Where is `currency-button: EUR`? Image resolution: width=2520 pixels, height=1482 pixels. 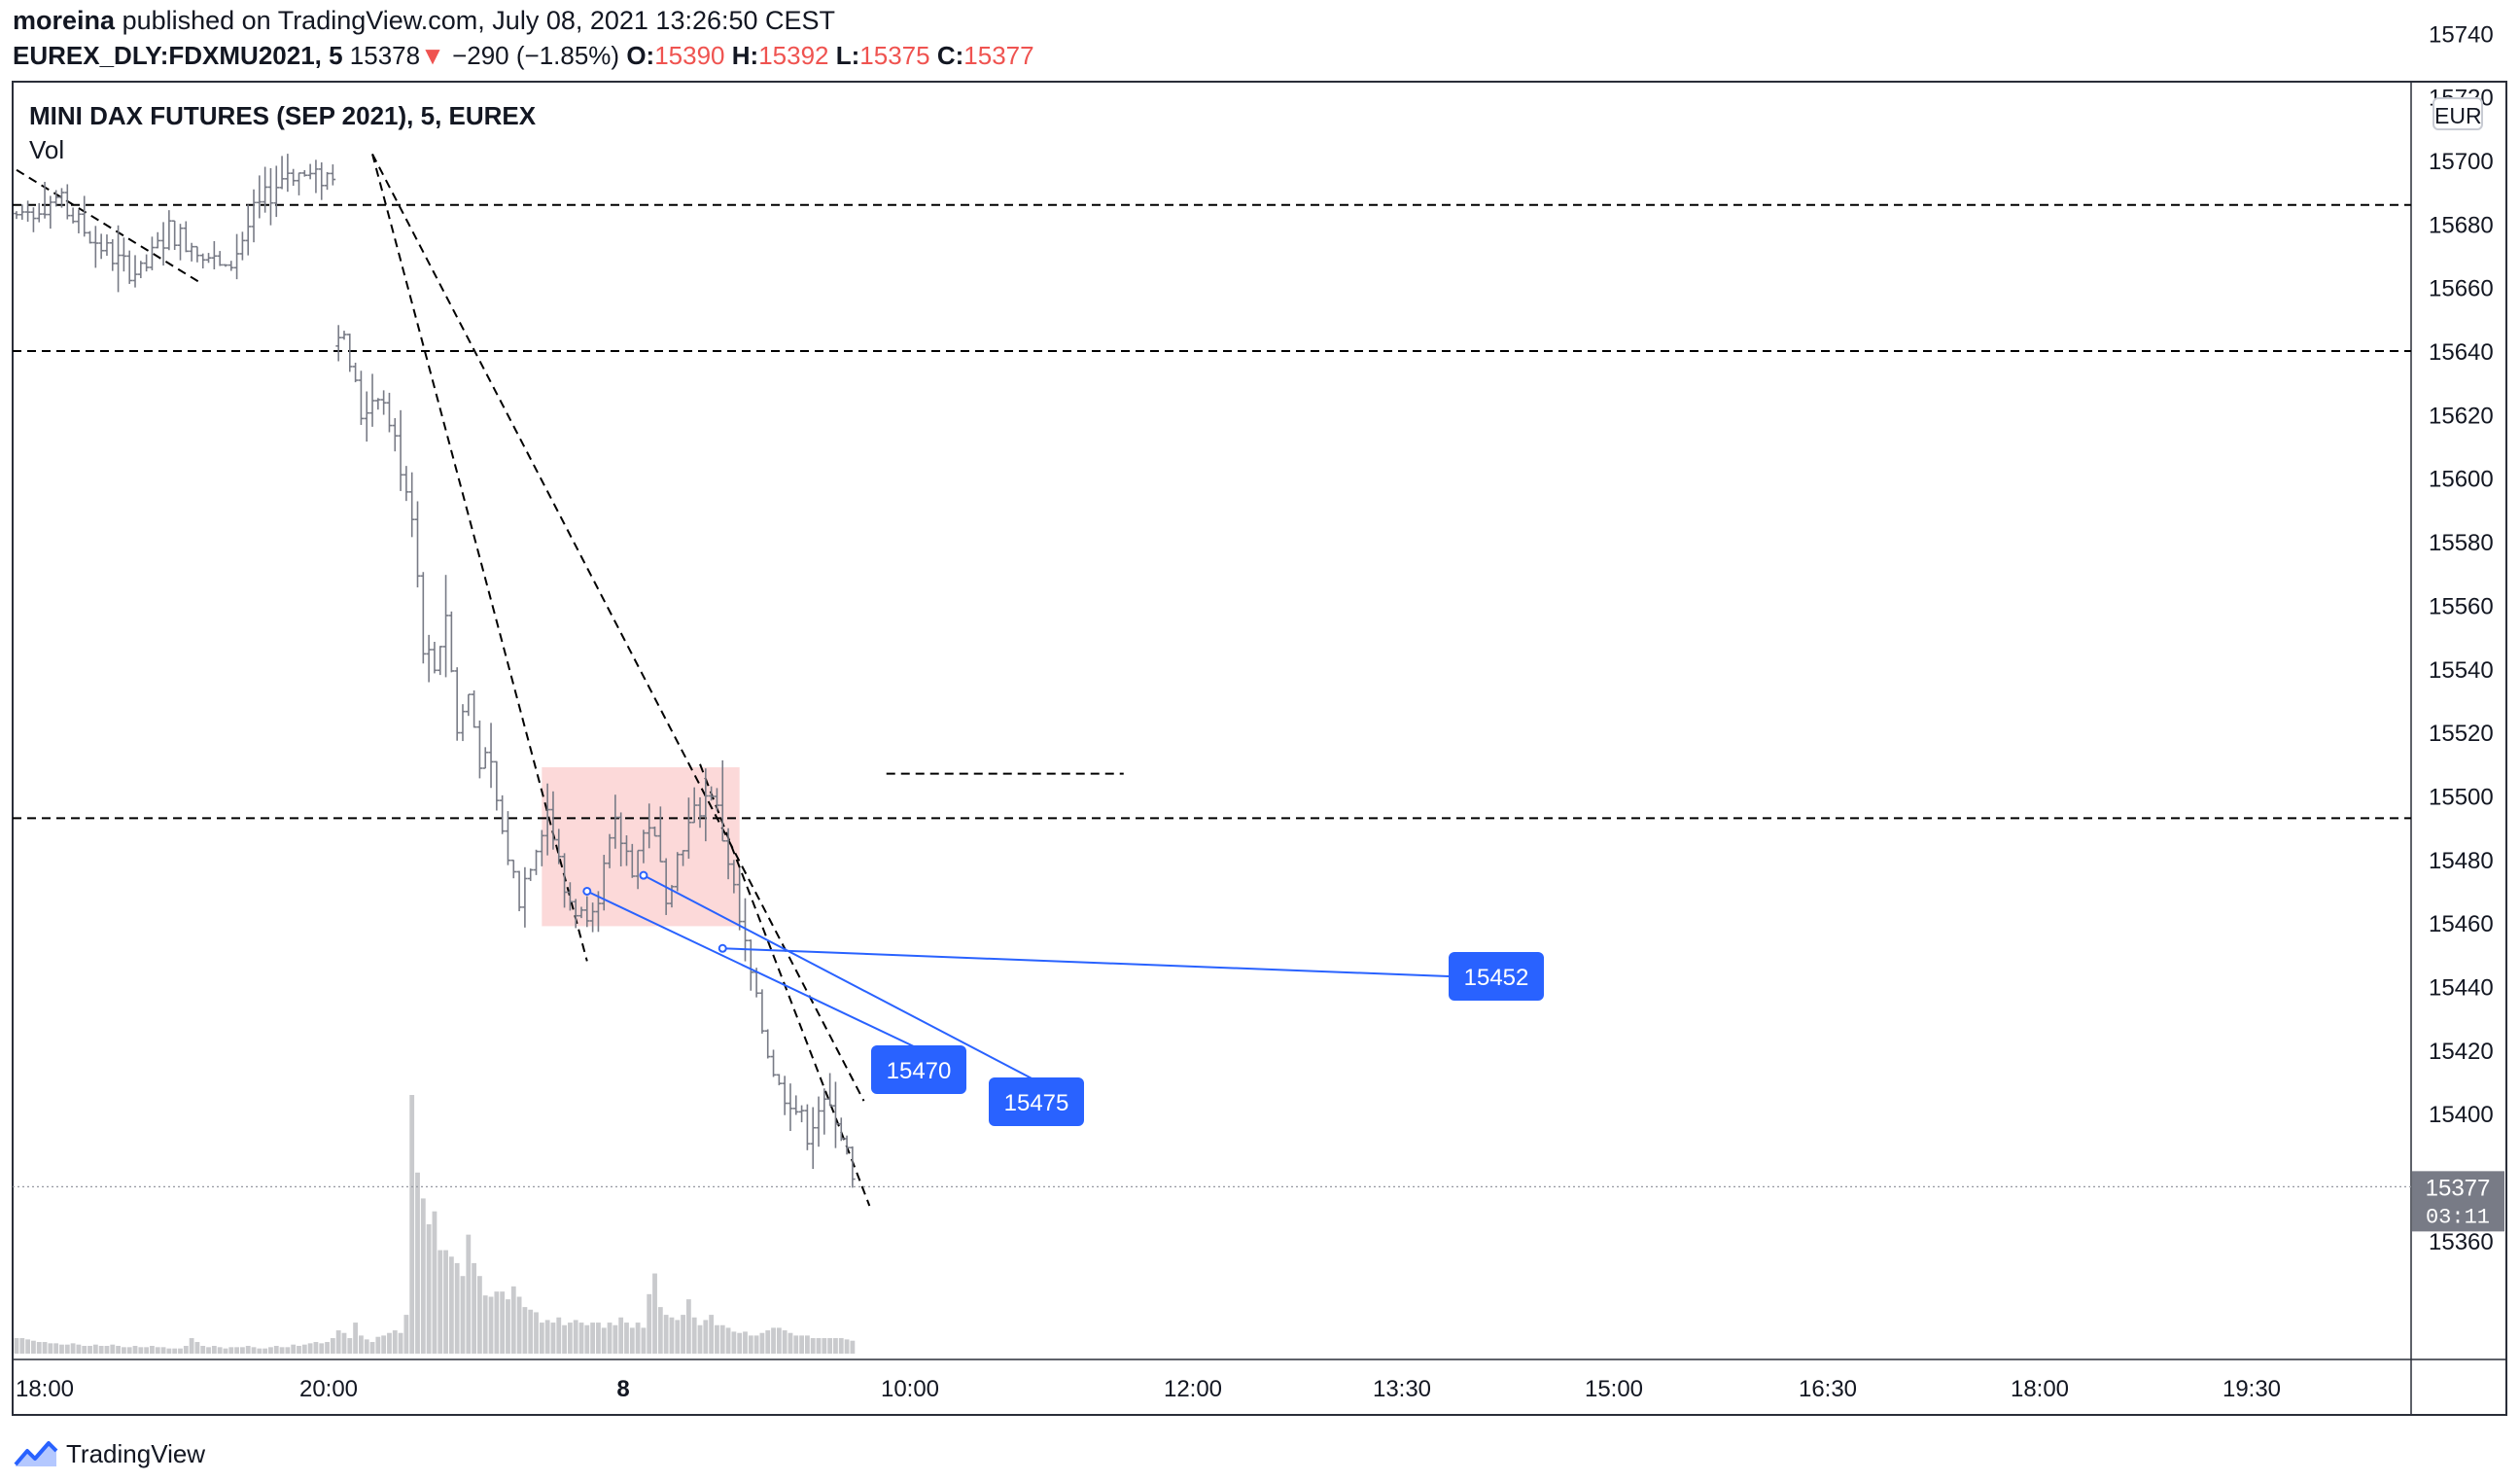
currency-button: EUR is located at coordinates (2457, 113).